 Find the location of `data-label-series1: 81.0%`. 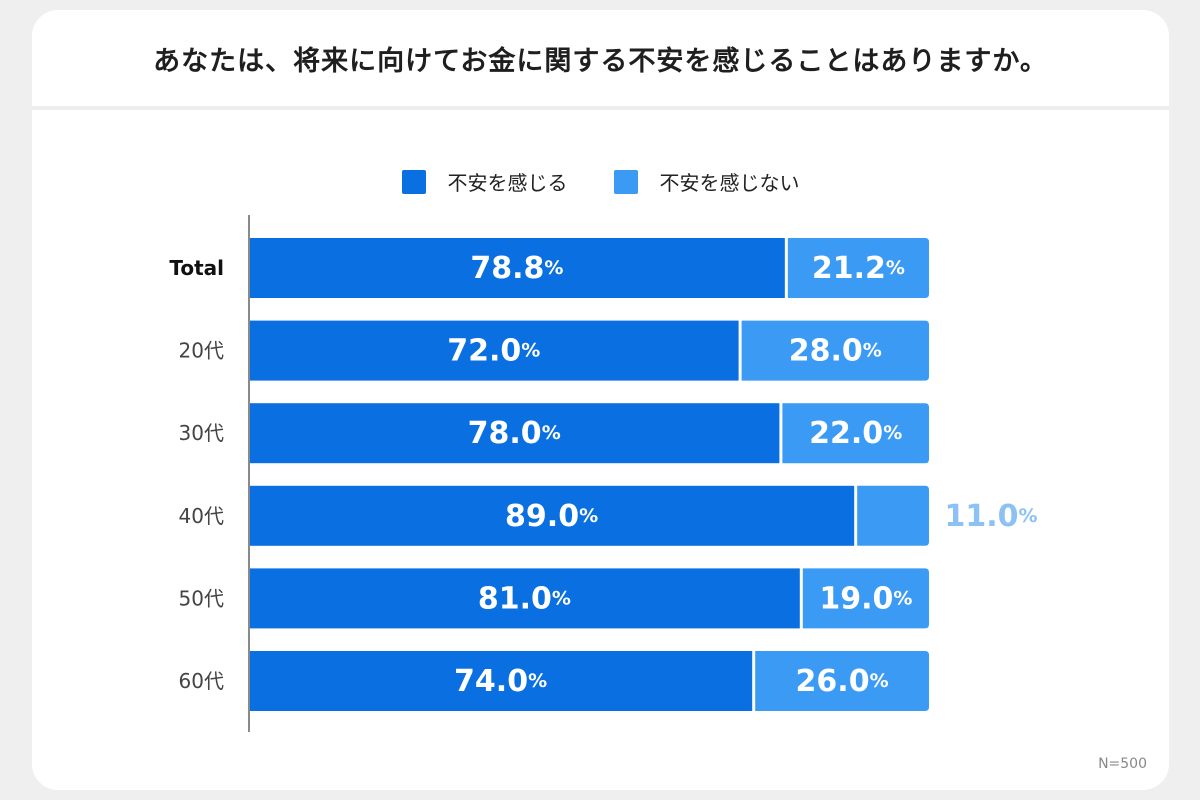

data-label-series1: 81.0% is located at coordinates (524, 598).